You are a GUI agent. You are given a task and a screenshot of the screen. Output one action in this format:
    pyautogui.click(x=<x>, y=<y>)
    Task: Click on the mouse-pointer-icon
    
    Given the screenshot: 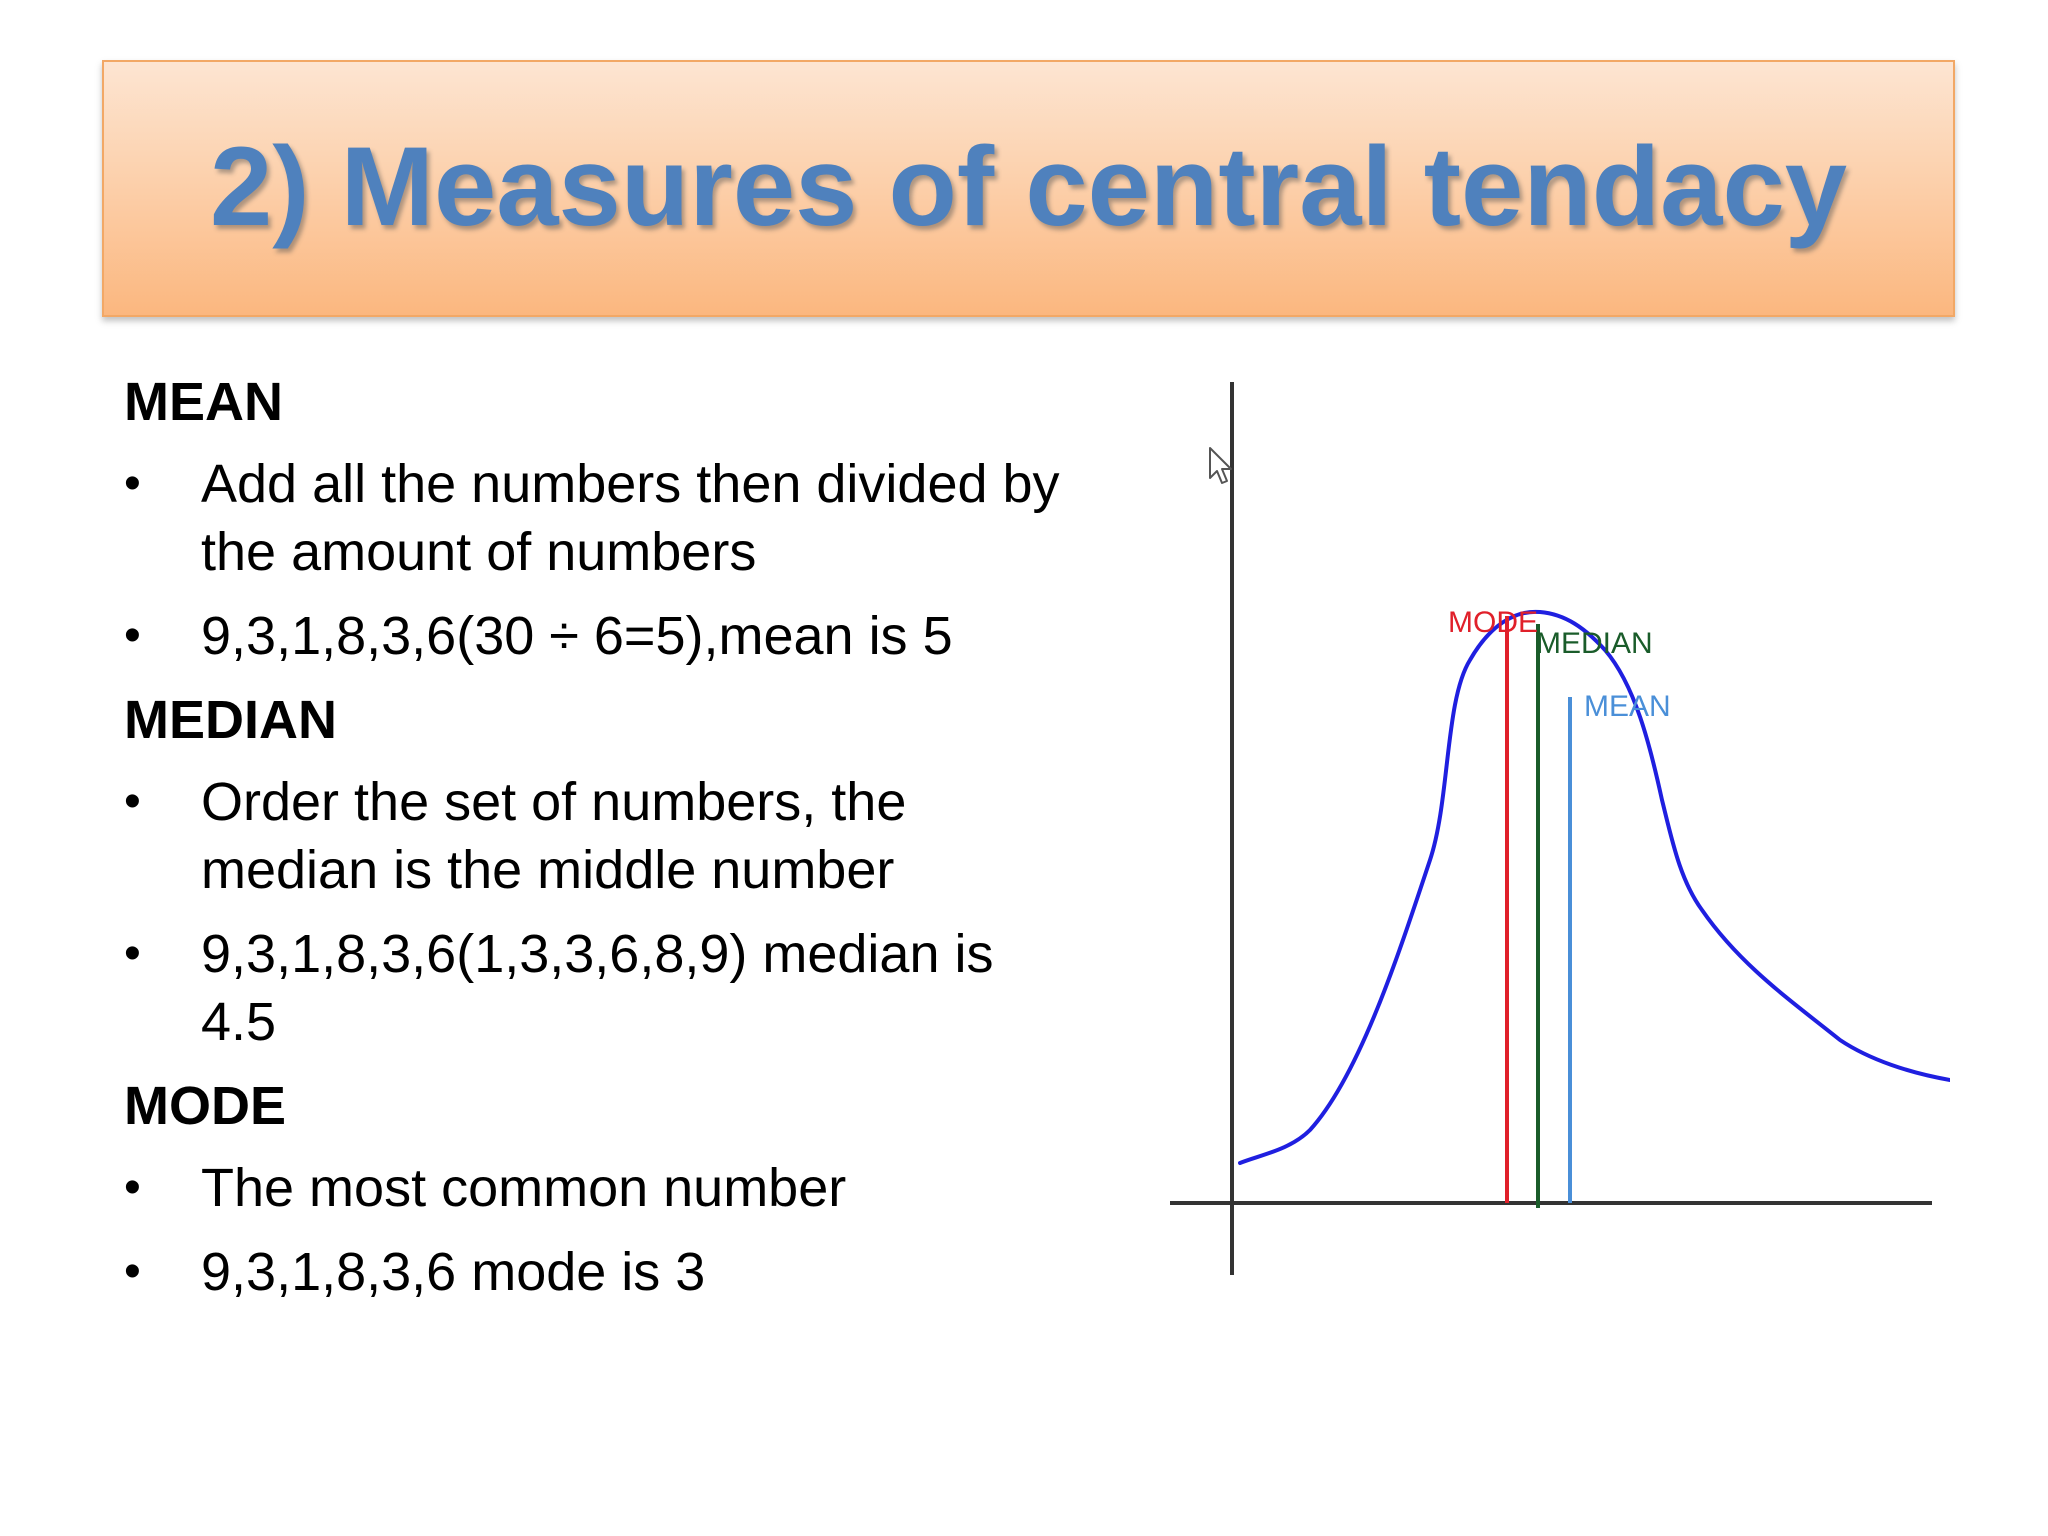 What is the action you would take?
    pyautogui.click(x=1220, y=465)
    